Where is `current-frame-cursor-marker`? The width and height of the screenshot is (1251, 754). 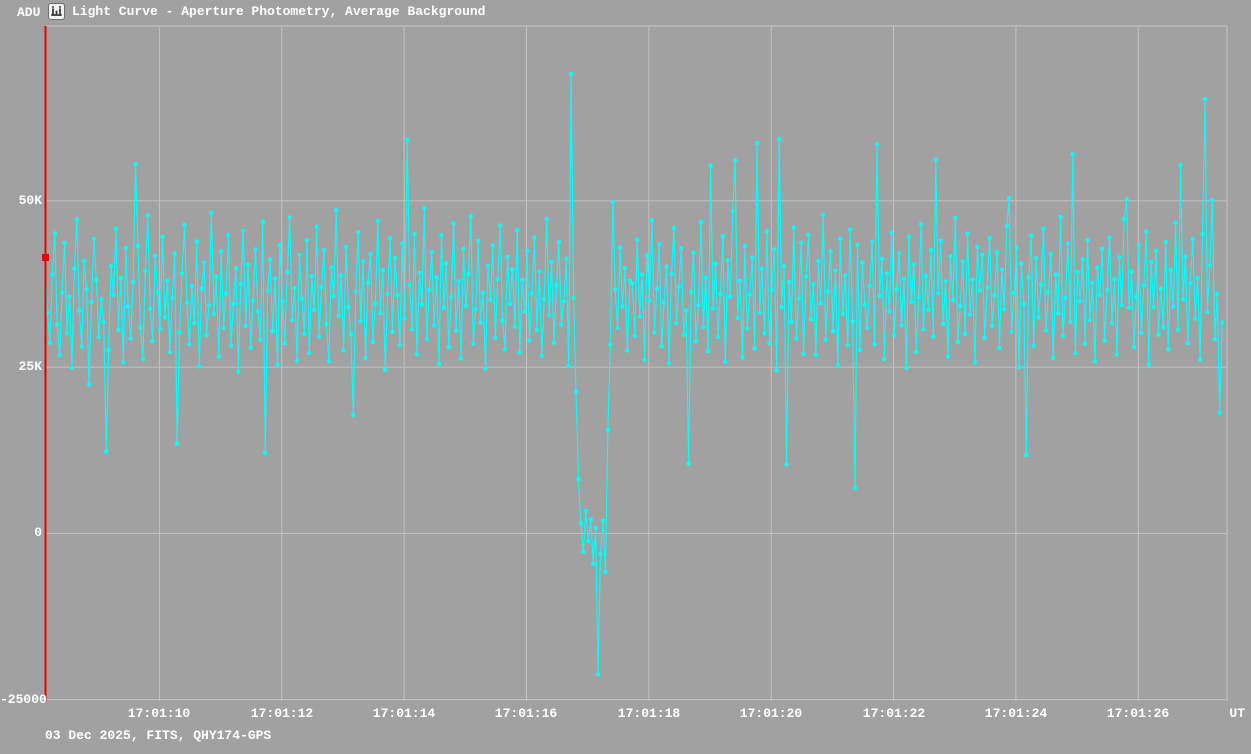 current-frame-cursor-marker is located at coordinates (45, 257).